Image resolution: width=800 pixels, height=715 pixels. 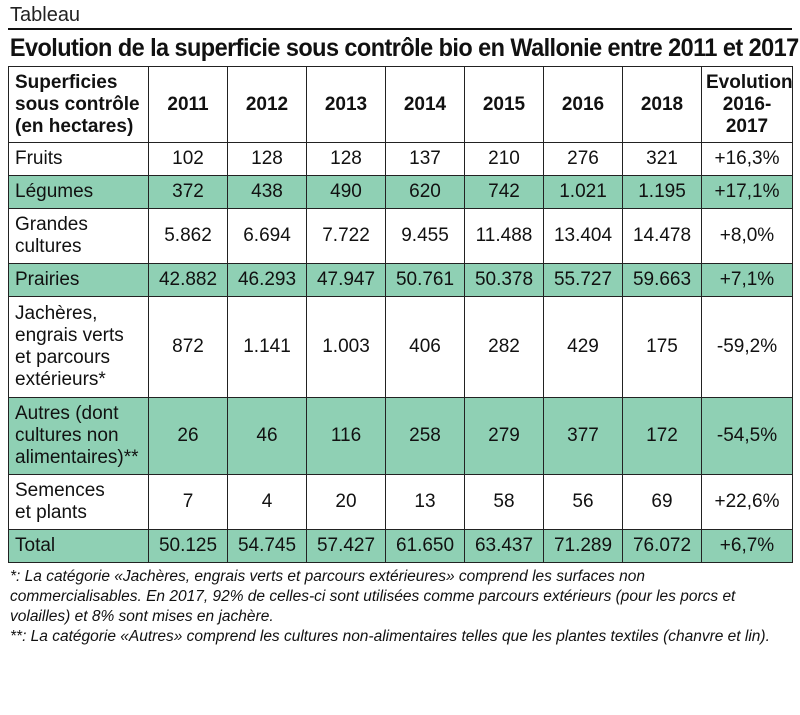 What do you see at coordinates (583, 159) in the screenshot?
I see `value-cell: 276` at bounding box center [583, 159].